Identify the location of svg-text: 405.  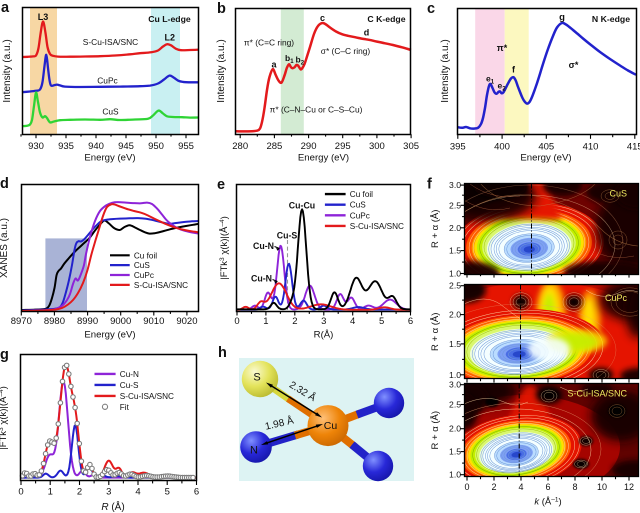
(546, 147).